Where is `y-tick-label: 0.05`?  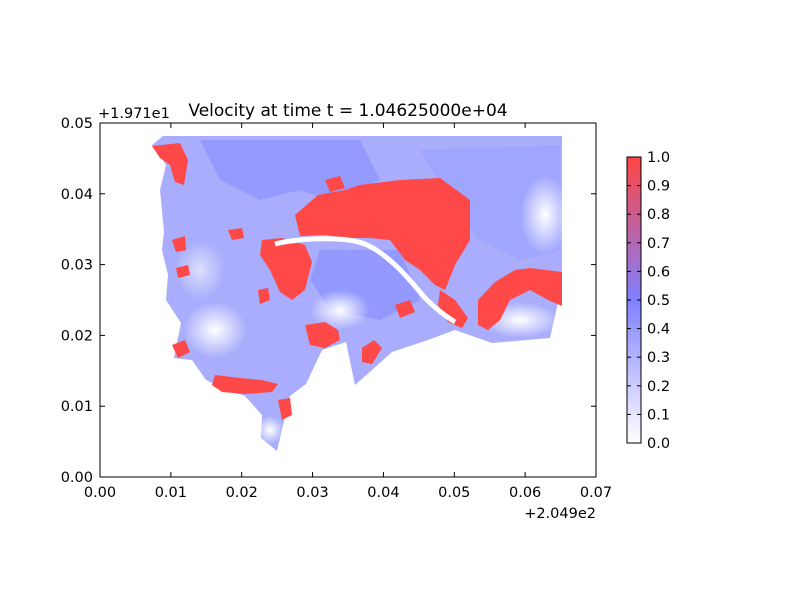
y-tick-label: 0.05 is located at coordinates (77, 124).